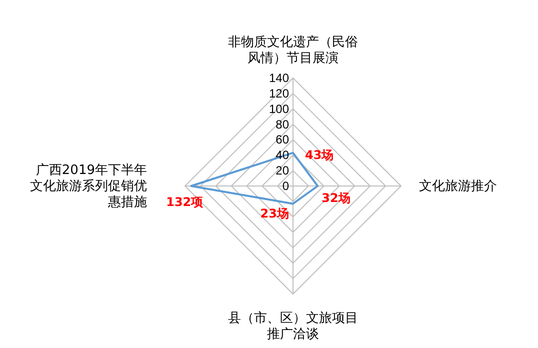  Describe the element at coordinates (319, 155) in the screenshot. I see `data-label: 43场` at that location.